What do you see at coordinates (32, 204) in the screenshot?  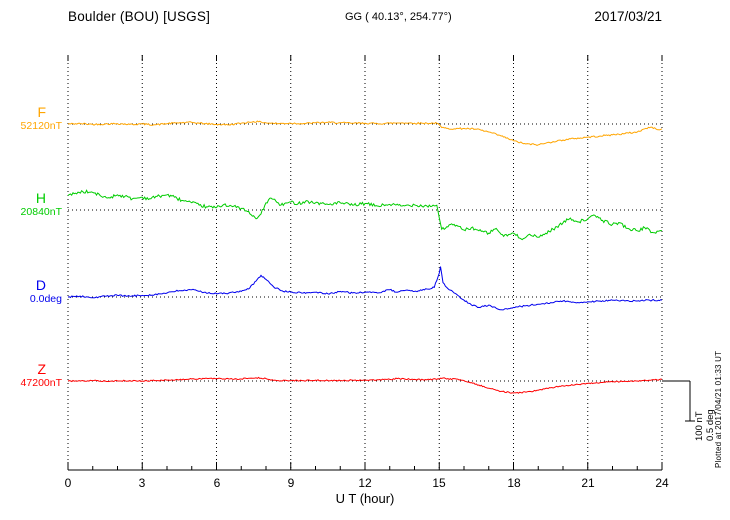 I see `trace-label-block-H: H 20840nT` at bounding box center [32, 204].